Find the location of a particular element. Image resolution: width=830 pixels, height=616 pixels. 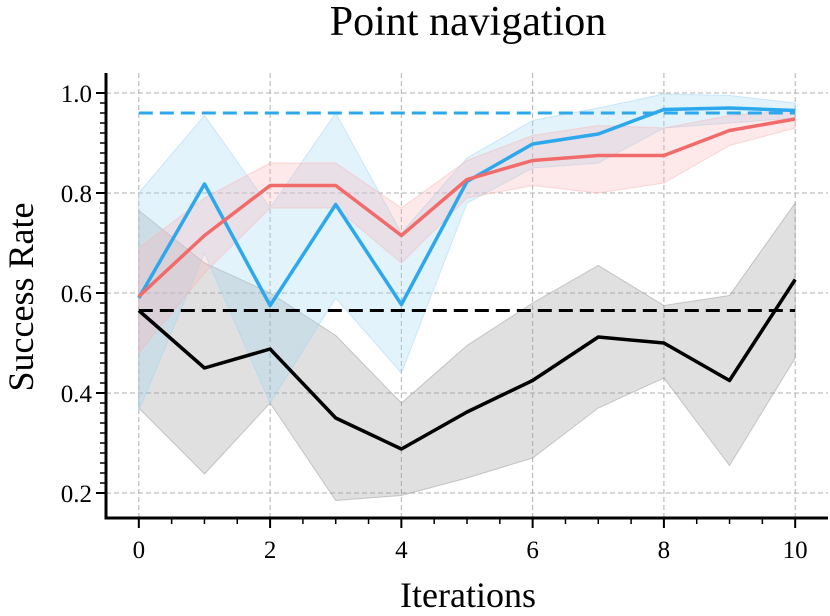

x-tick-label: 4 is located at coordinates (401, 550).